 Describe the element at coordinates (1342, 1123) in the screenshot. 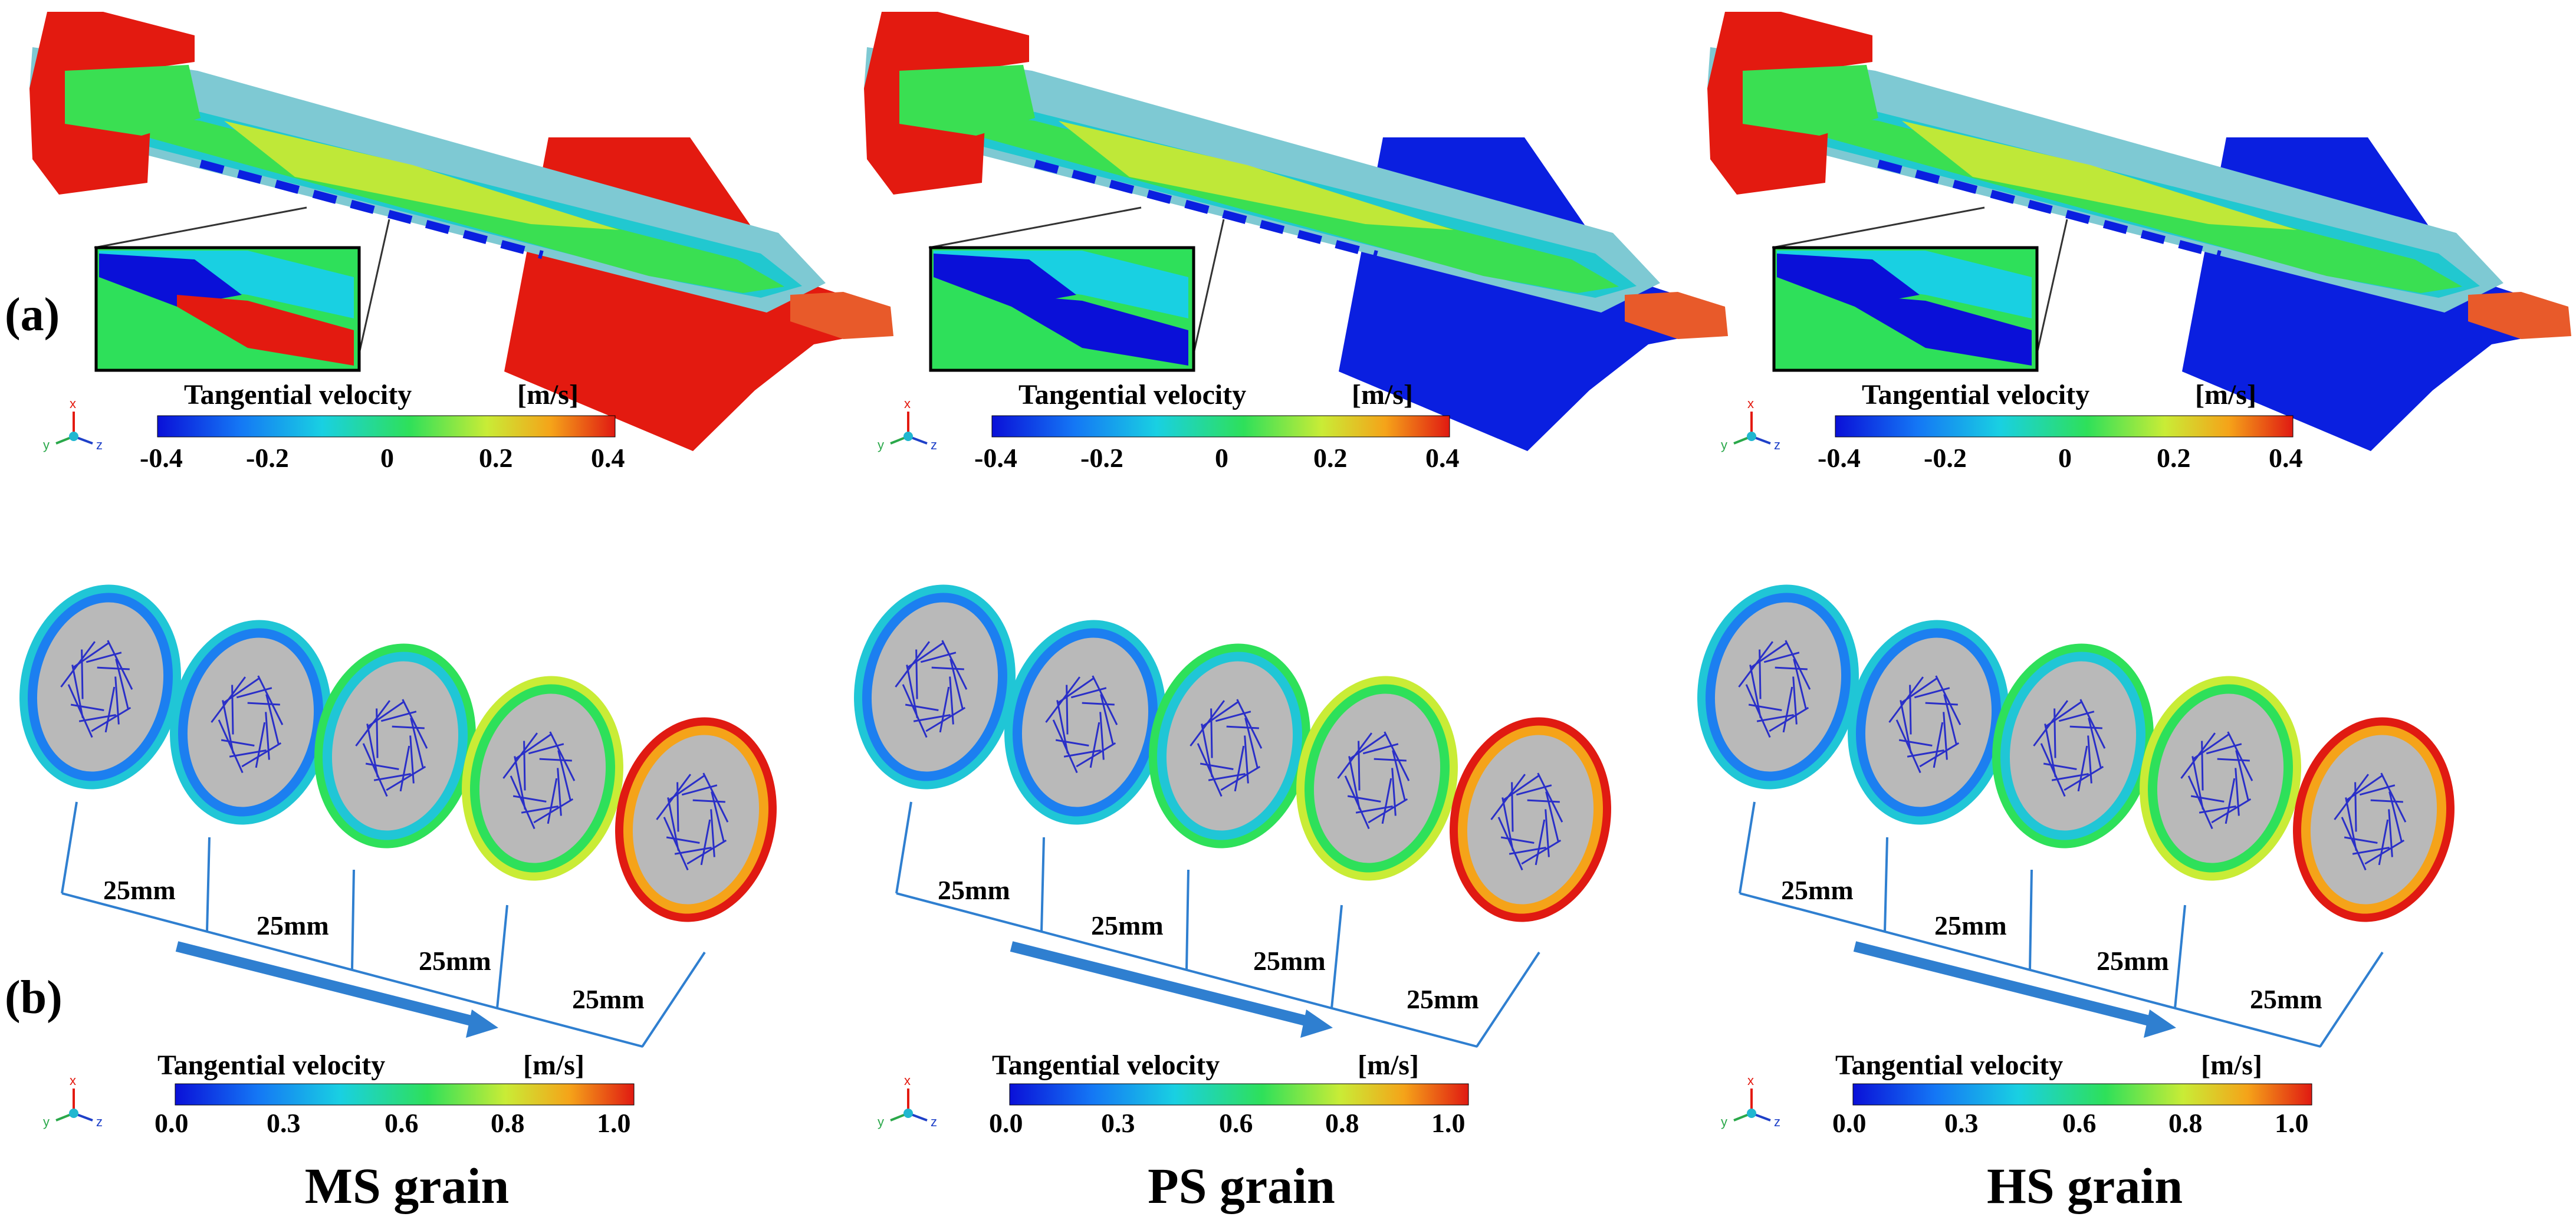

I see `colorbar-tick: 0.8` at that location.